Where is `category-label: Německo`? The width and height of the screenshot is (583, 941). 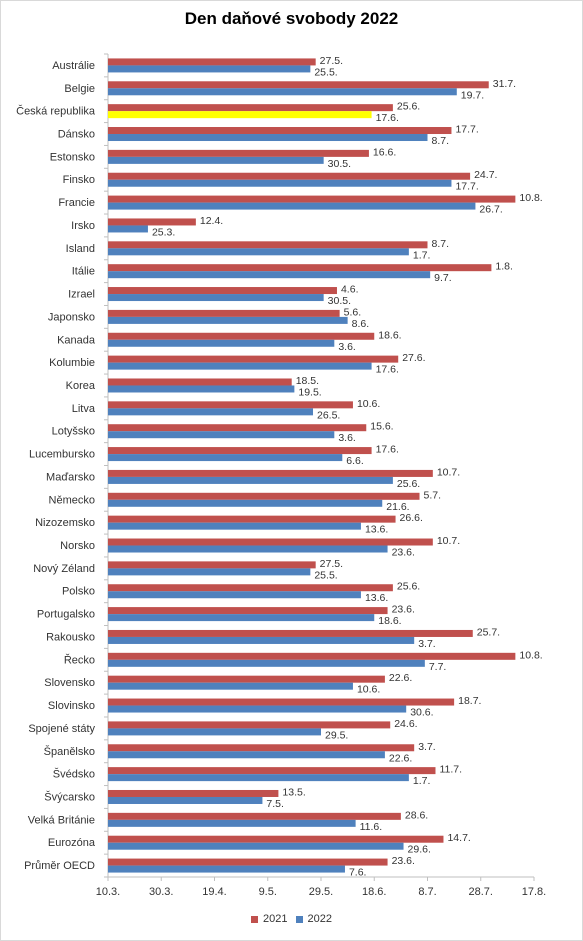 category-label: Německo is located at coordinates (72, 500).